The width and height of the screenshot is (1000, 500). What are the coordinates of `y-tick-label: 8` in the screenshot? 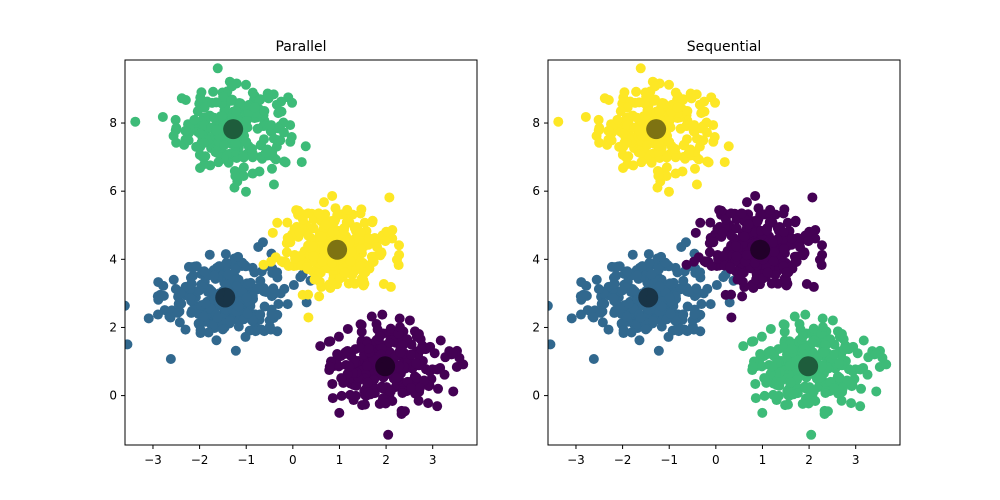 It's located at (113, 123).